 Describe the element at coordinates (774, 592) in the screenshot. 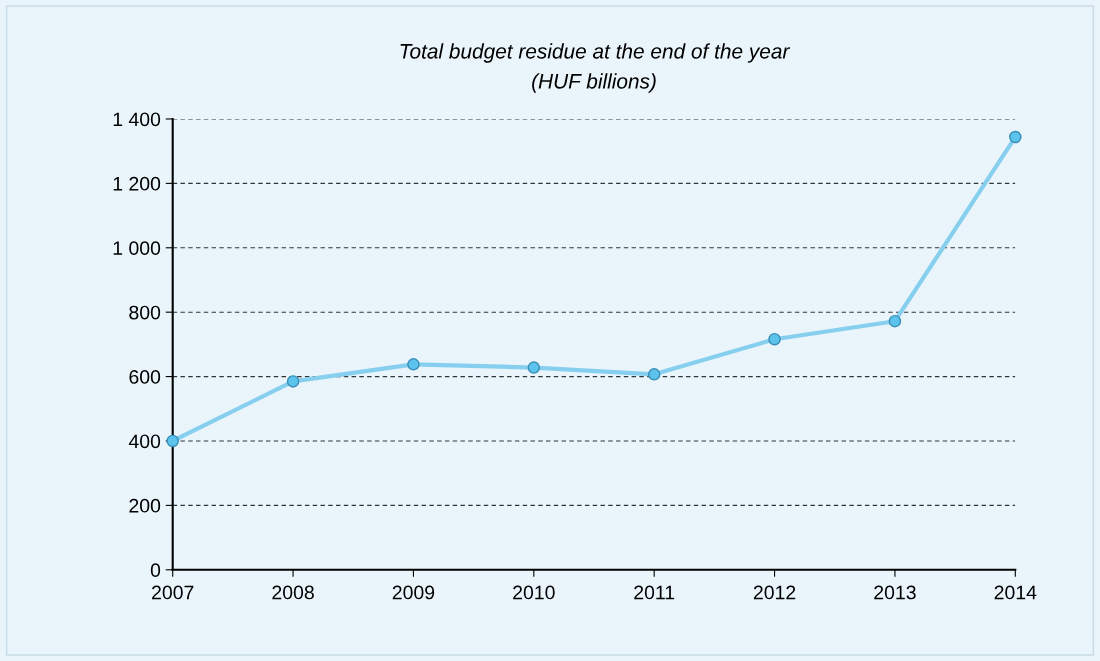

I see `x-tick-label: 2012` at that location.